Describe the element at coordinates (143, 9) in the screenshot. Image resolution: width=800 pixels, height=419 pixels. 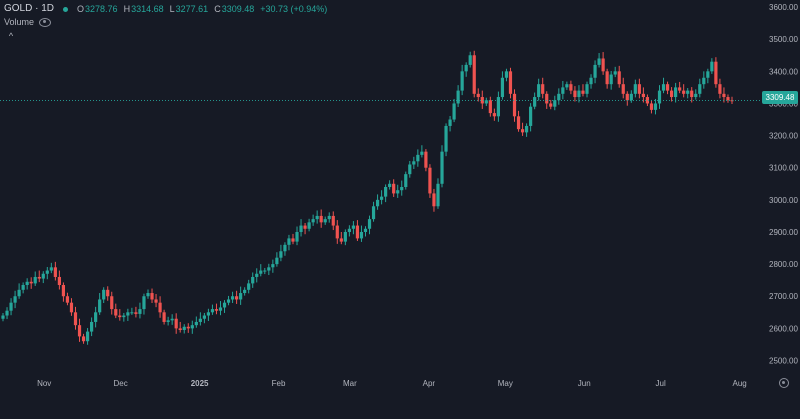
I see `high-value: H3314.68` at that location.